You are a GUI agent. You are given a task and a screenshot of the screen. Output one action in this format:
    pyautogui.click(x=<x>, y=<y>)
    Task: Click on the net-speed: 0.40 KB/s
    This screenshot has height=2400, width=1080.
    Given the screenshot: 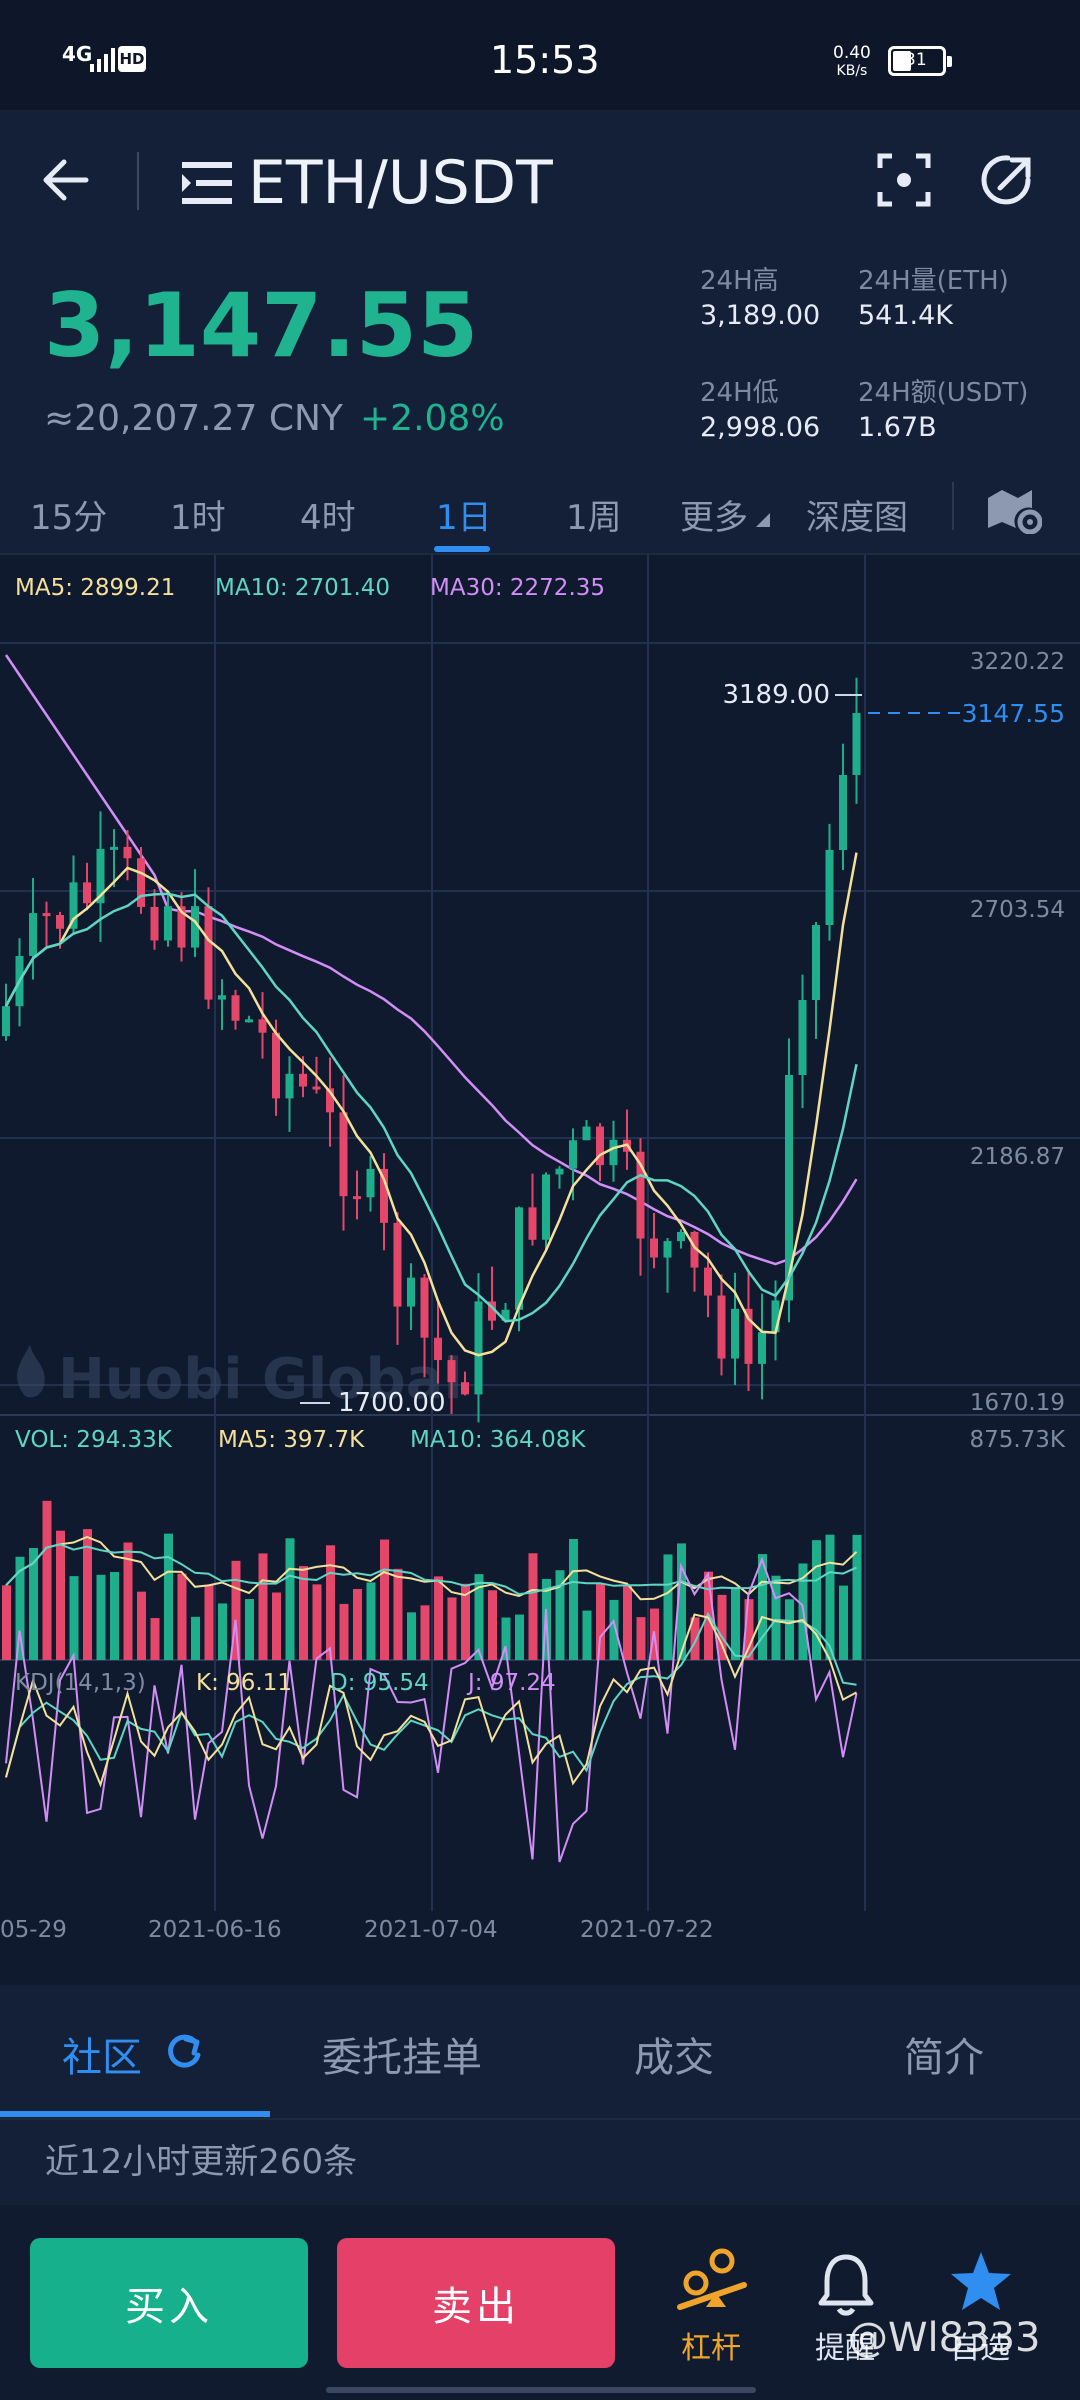 What is the action you would take?
    pyautogui.click(x=852, y=62)
    